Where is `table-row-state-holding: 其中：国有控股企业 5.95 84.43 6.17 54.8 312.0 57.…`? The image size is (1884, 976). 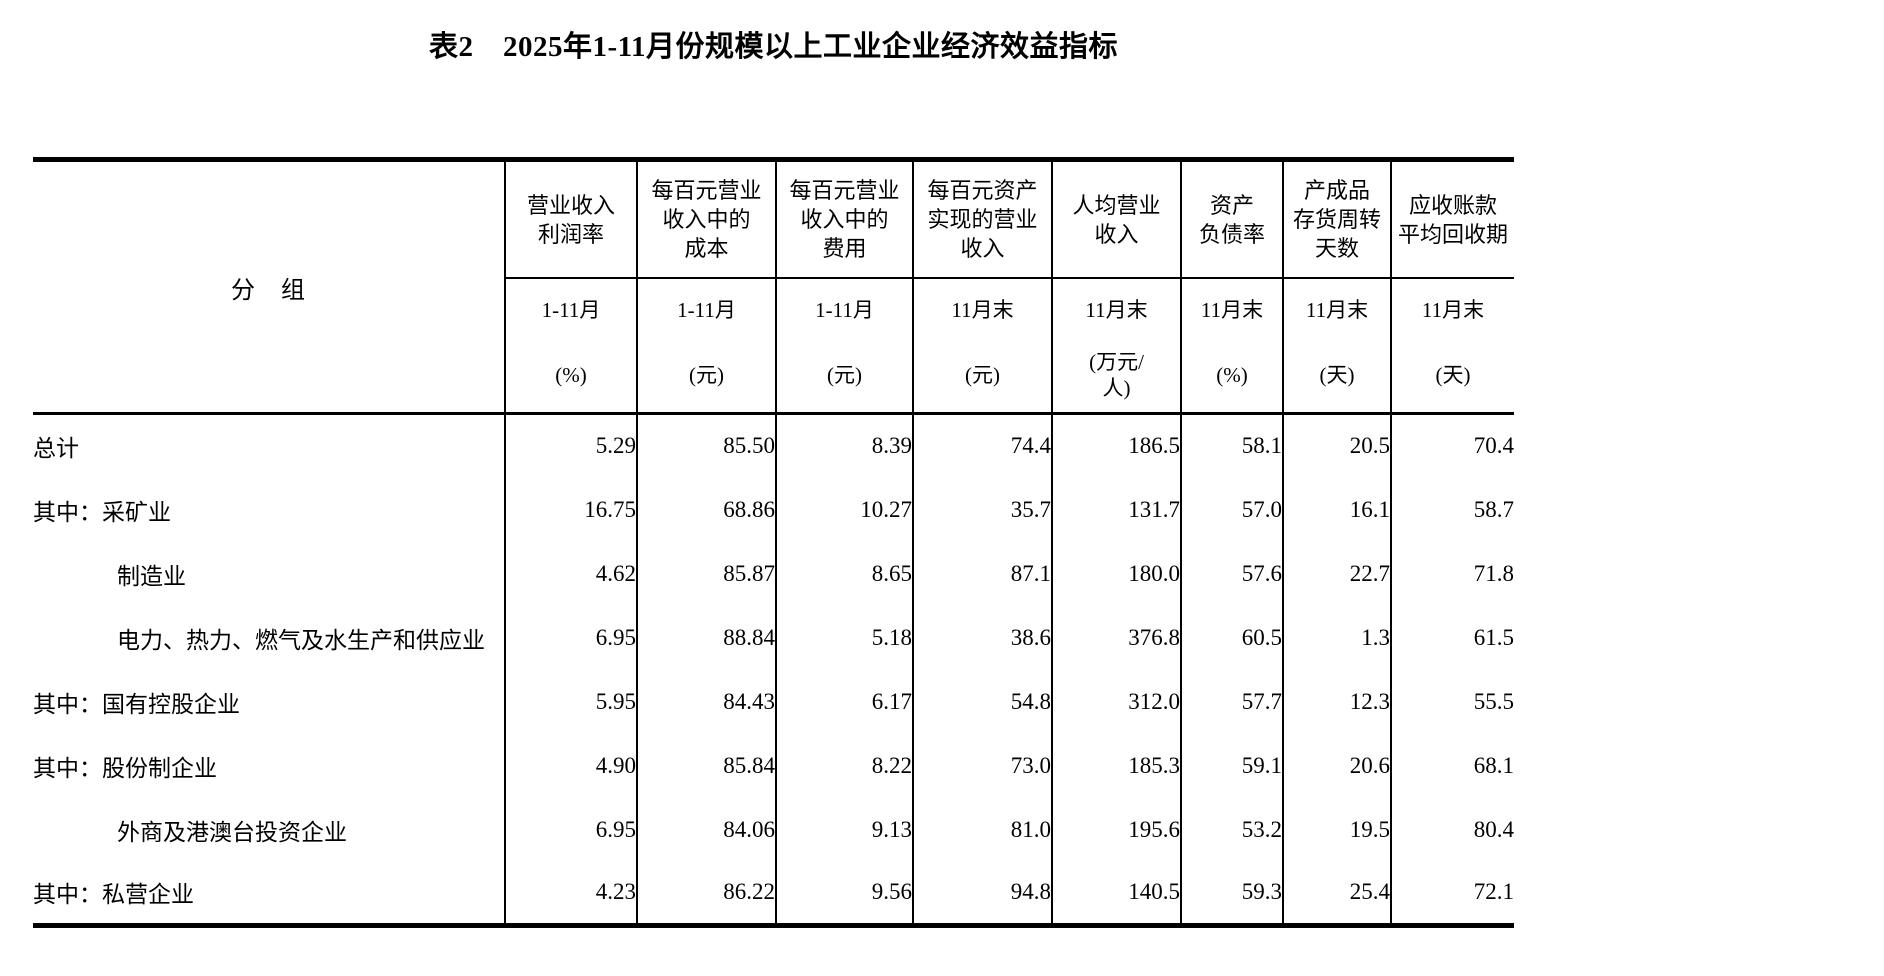 table-row-state-holding: 其中：国有控股企业 5.95 84.43 6.17 54.8 312.0 57.… is located at coordinates (773, 701).